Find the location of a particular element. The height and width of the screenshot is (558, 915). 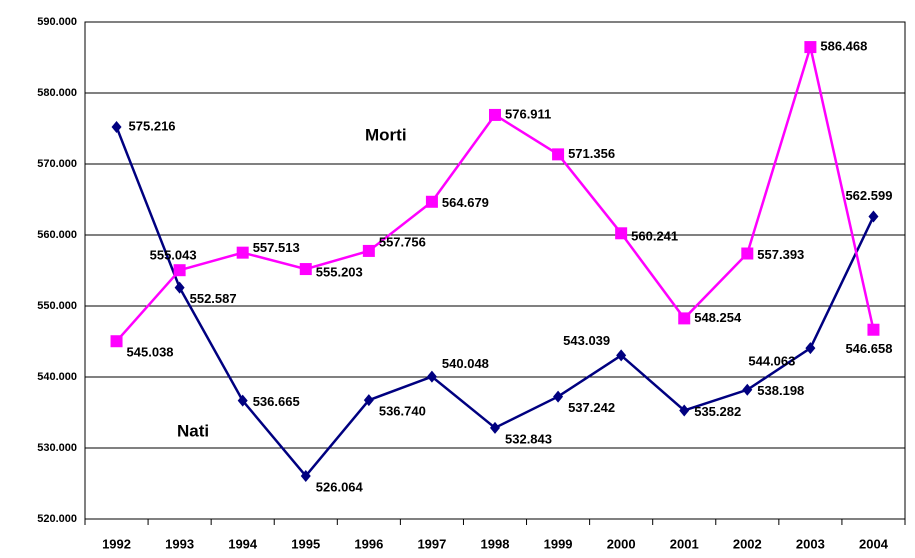

x-tick-label: 1997 is located at coordinates (431, 543).